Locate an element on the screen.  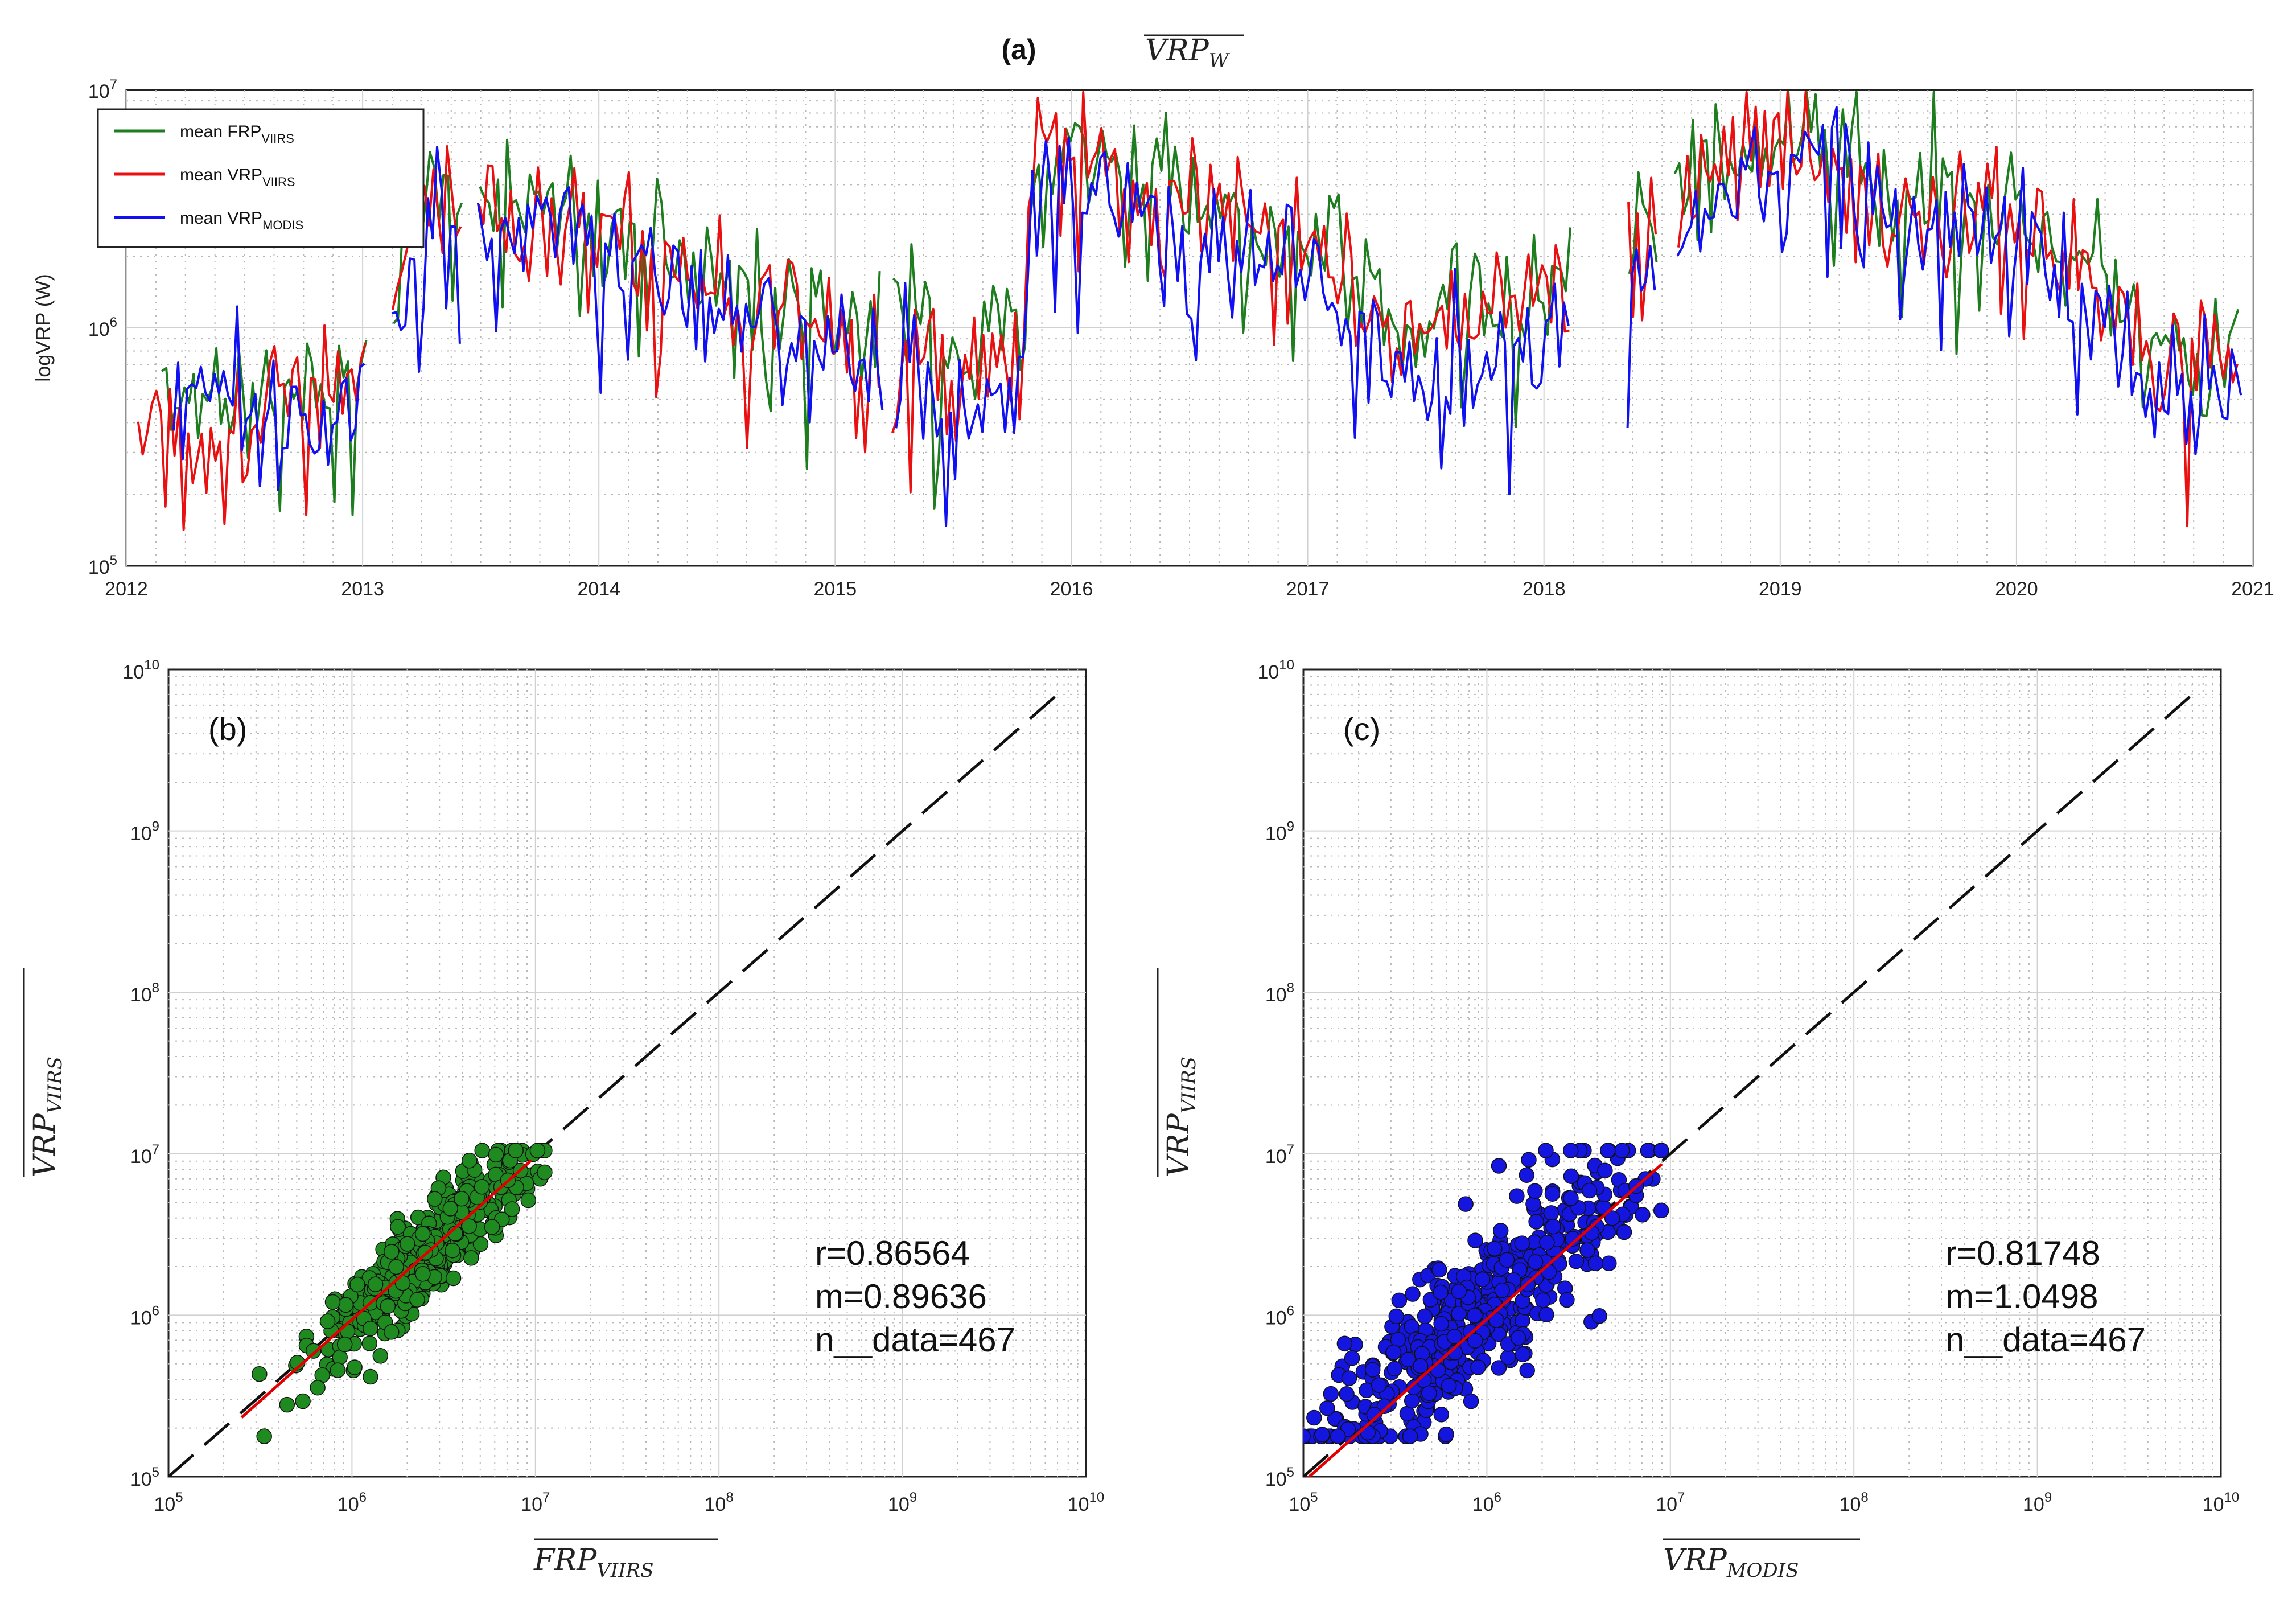
x-tick-label: 2015 is located at coordinates (835, 589).